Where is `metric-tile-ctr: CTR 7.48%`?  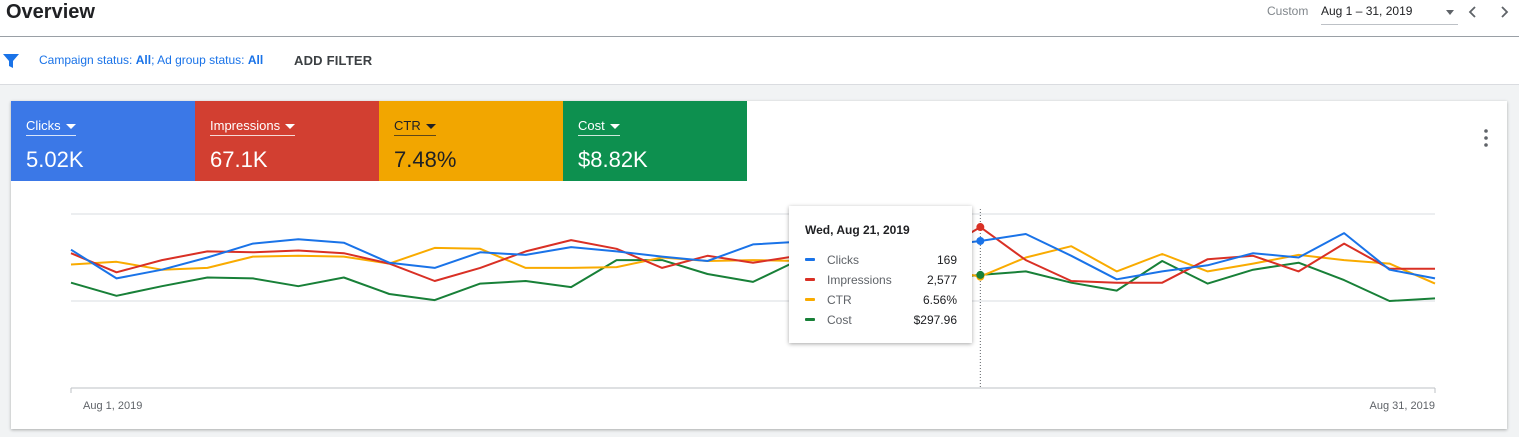 metric-tile-ctr: CTR 7.48% is located at coordinates (471, 141).